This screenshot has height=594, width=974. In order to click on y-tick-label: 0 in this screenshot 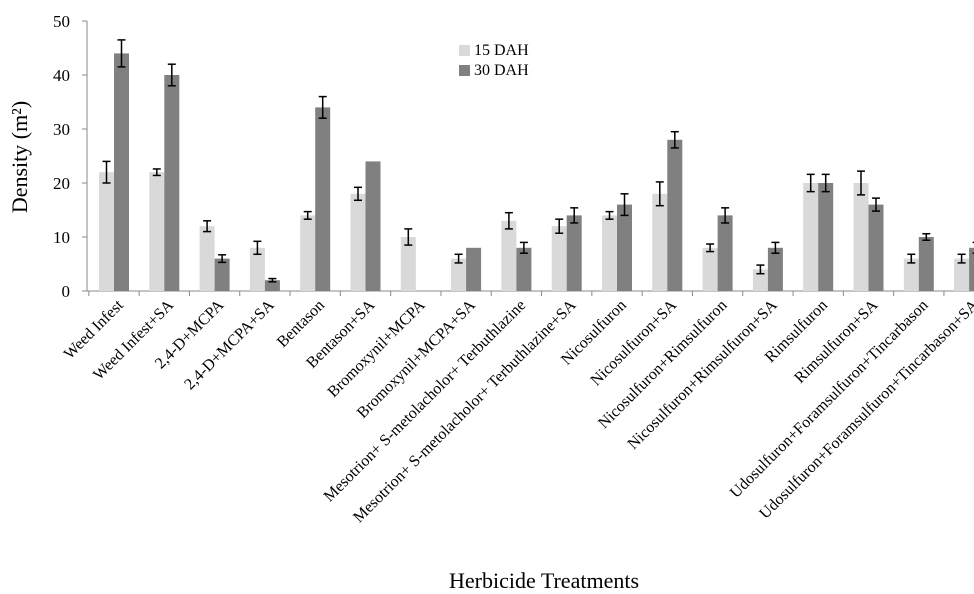, I will do `click(66, 291)`.